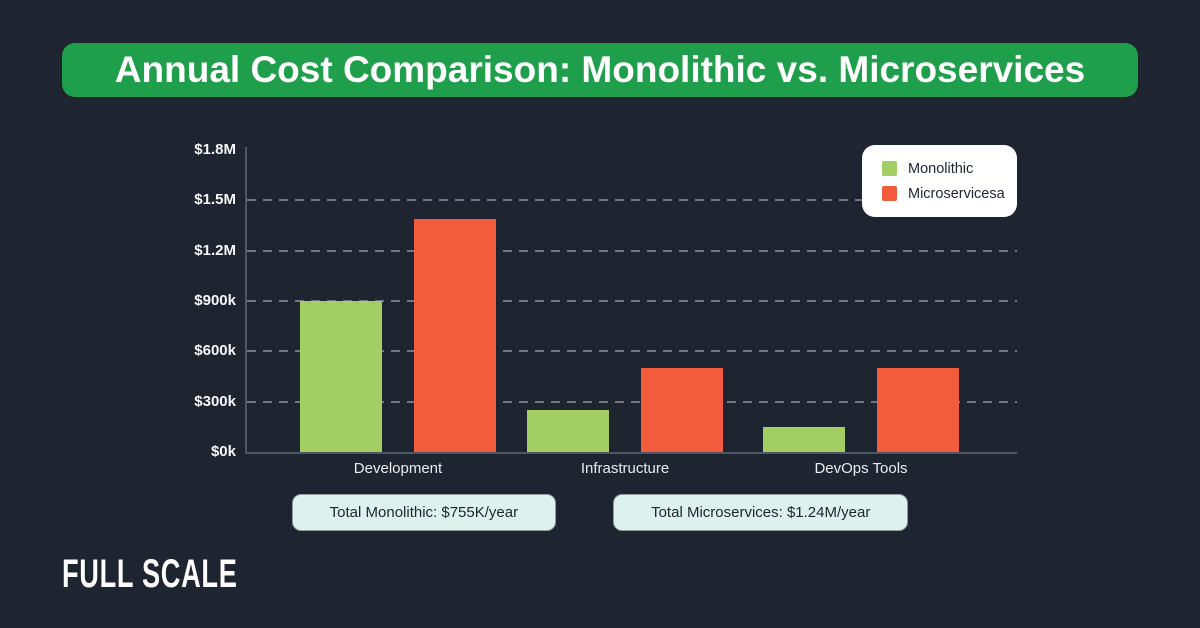 The width and height of the screenshot is (1200, 628). Describe the element at coordinates (455, 335) in the screenshot. I see `bar-microservicesa-development` at that location.